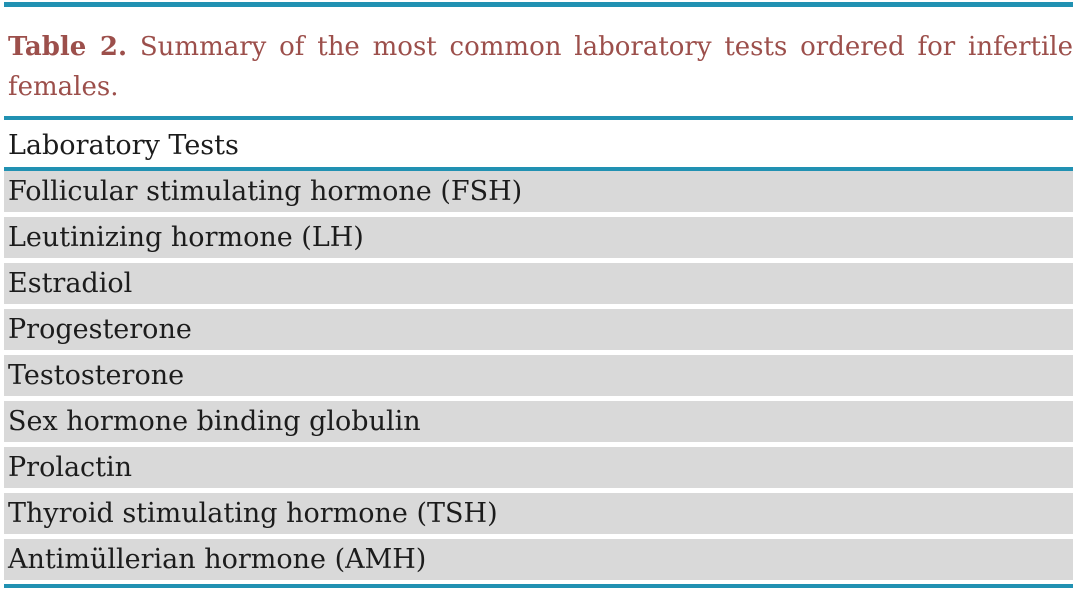  I want to click on caption-rule, so click(538, 118).